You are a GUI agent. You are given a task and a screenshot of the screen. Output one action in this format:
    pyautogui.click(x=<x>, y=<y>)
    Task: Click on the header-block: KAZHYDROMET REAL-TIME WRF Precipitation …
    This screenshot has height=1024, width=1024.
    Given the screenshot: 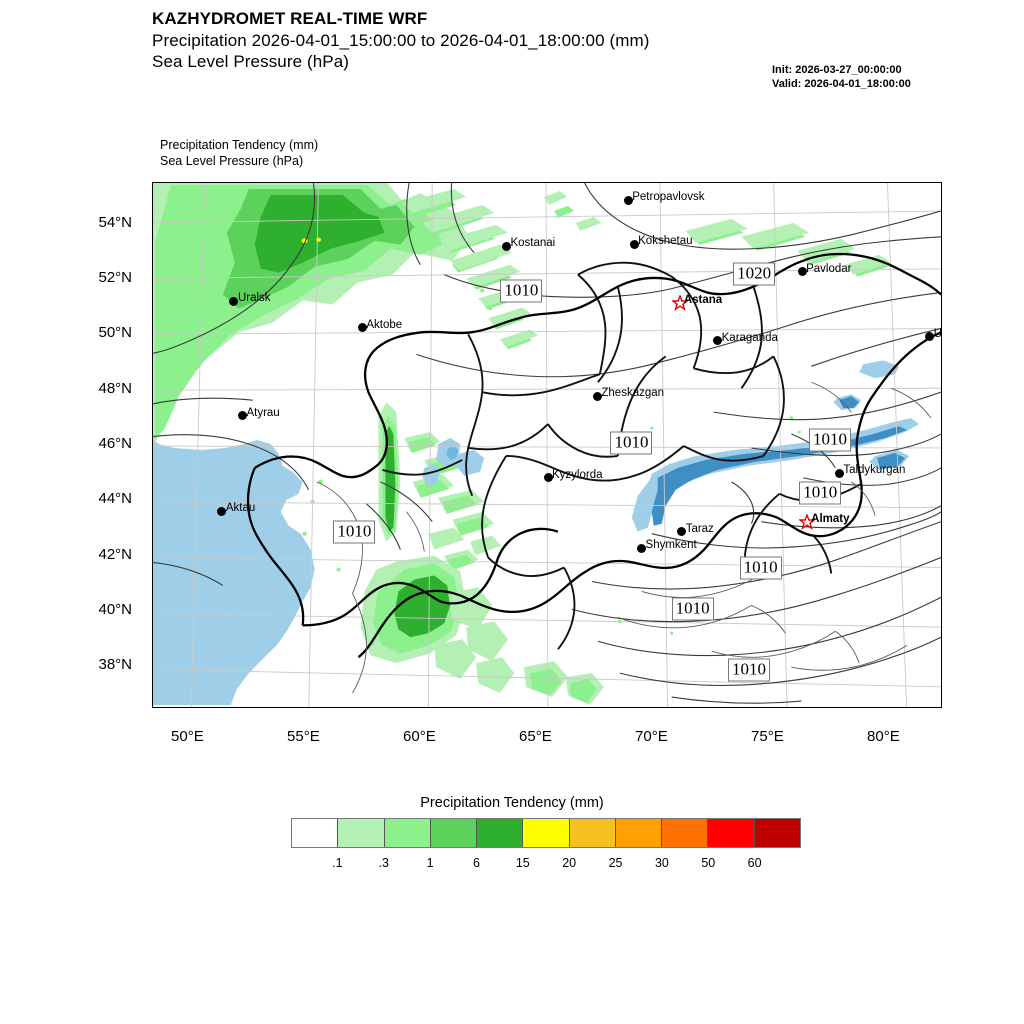 What is the action you would take?
    pyautogui.click(x=532, y=40)
    